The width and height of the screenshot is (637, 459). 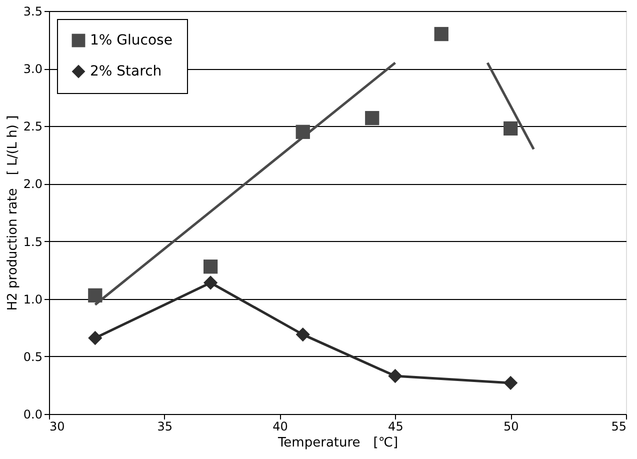 What do you see at coordinates (618, 427) in the screenshot?
I see `x-tick-label: 55` at bounding box center [618, 427].